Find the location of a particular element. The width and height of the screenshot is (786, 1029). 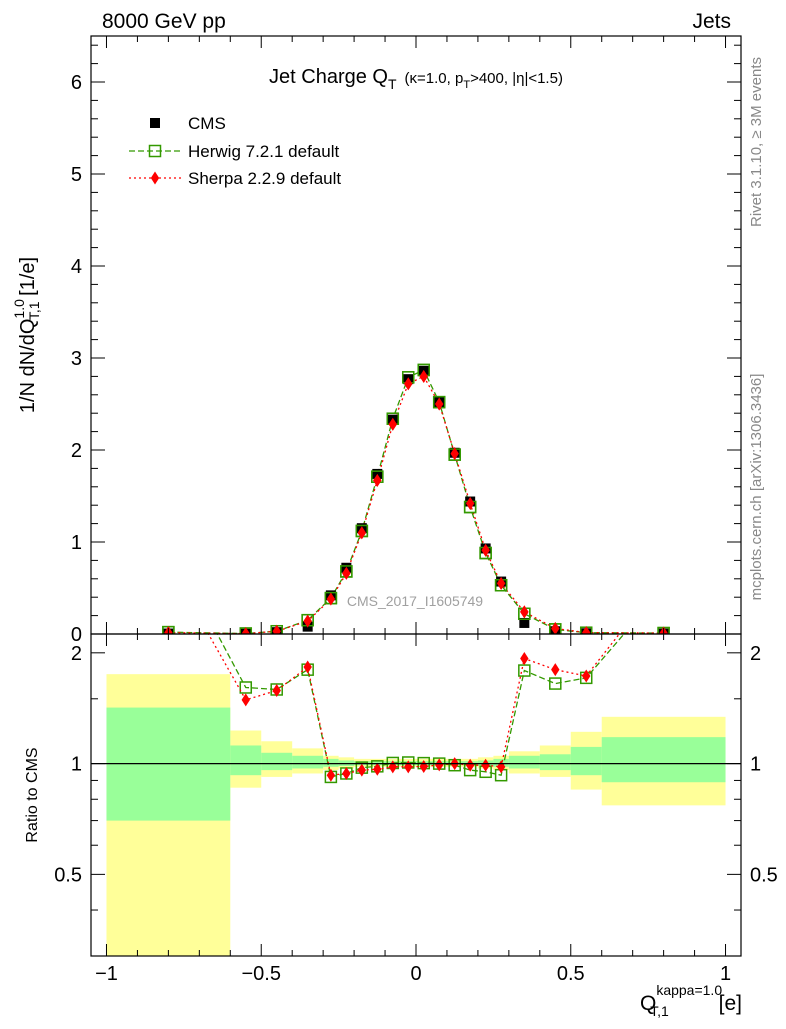

legend-label: Sherpa 2.2.9 default is located at coordinates (264, 178).